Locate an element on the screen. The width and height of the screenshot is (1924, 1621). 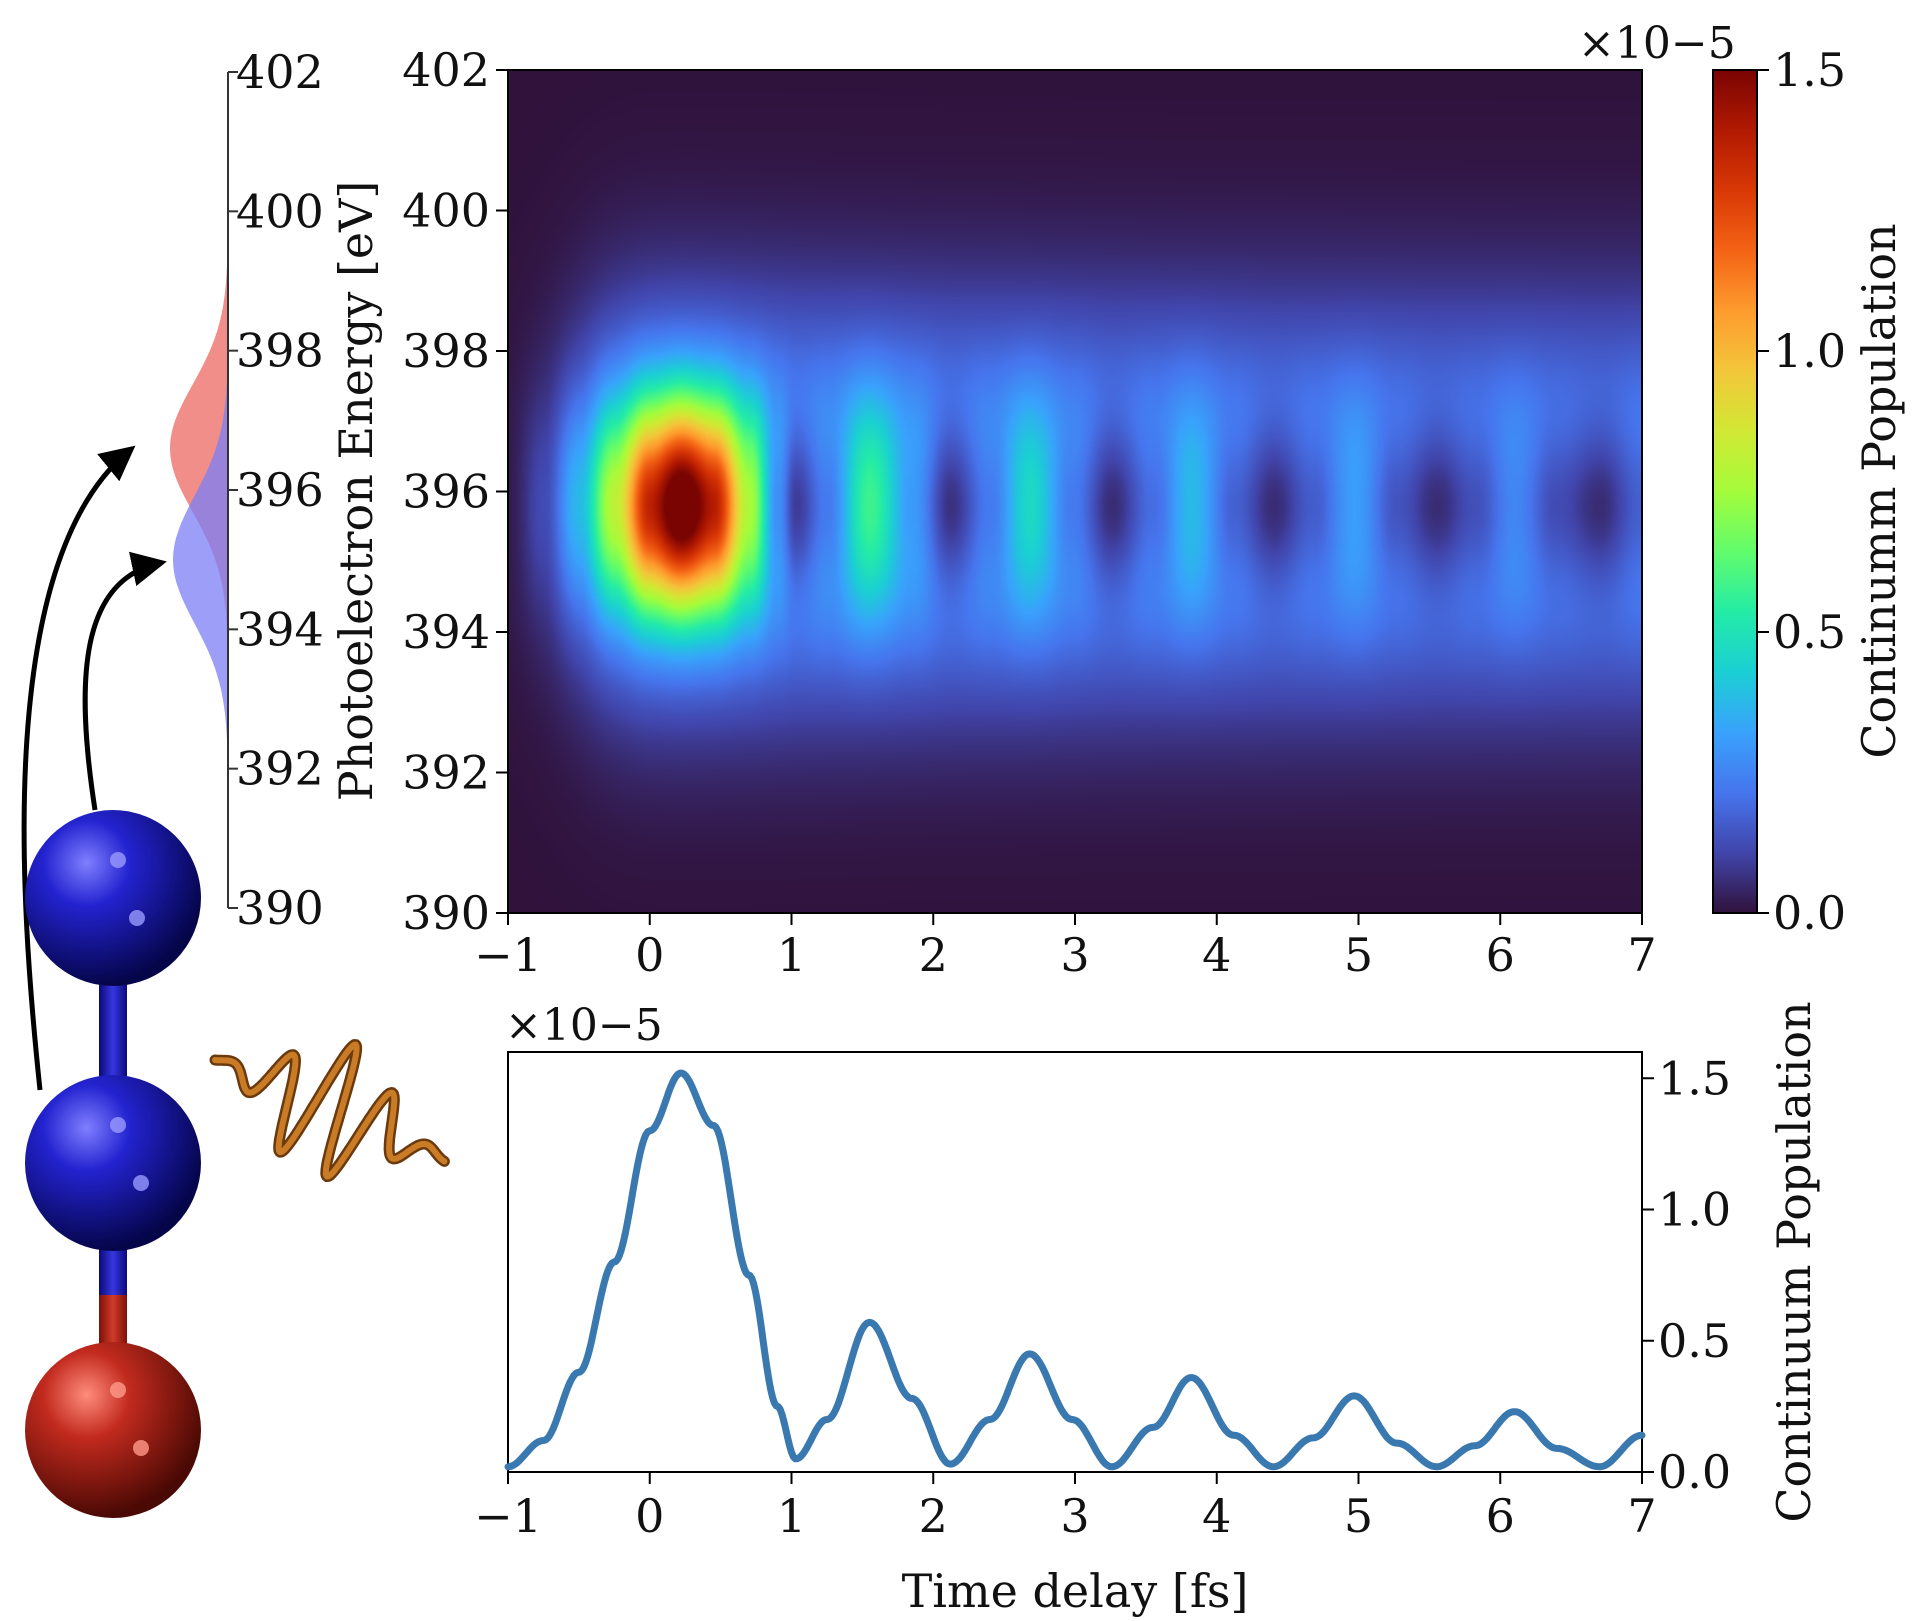
line-ytick-label: 0.0 is located at coordinates (1694, 1472).